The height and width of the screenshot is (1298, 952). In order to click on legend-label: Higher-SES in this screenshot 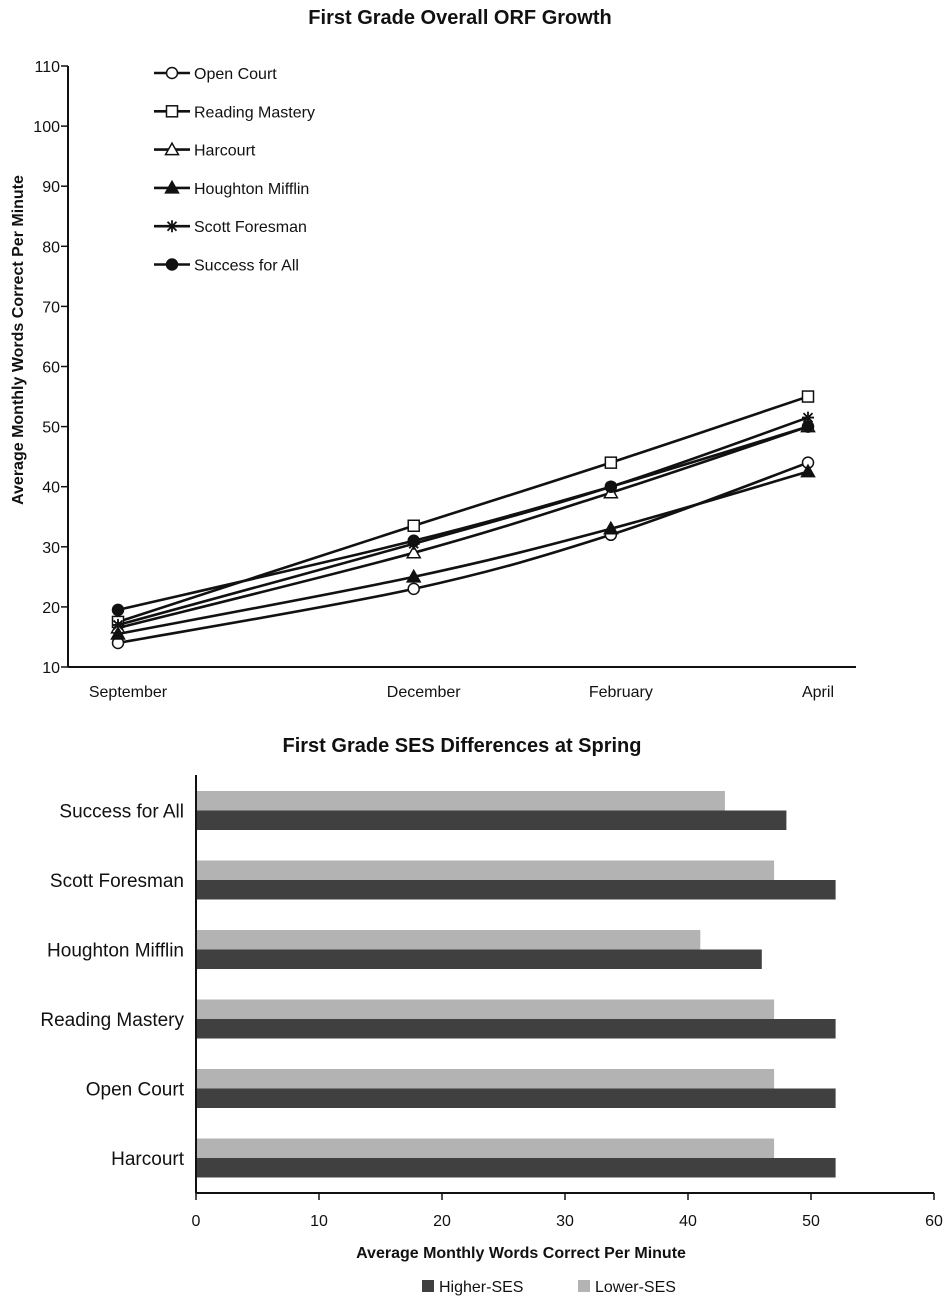, I will do `click(481, 1287)`.